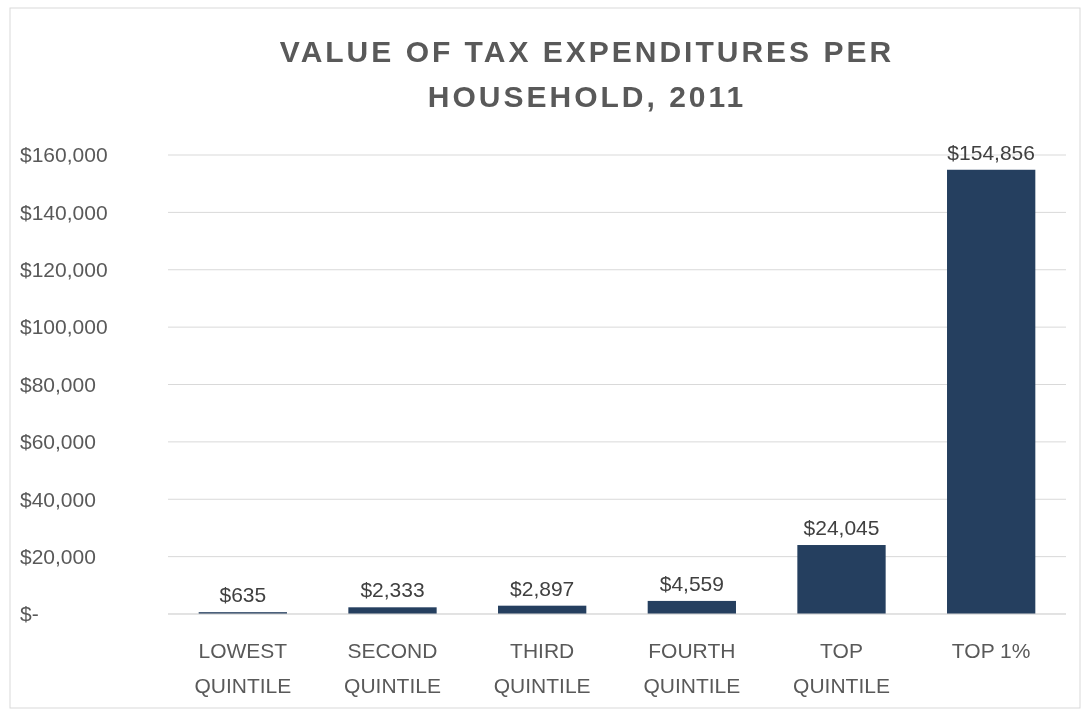 The width and height of the screenshot is (1082, 711). What do you see at coordinates (392, 668) in the screenshot?
I see `x-tick-label: SECOND QUINTILE` at bounding box center [392, 668].